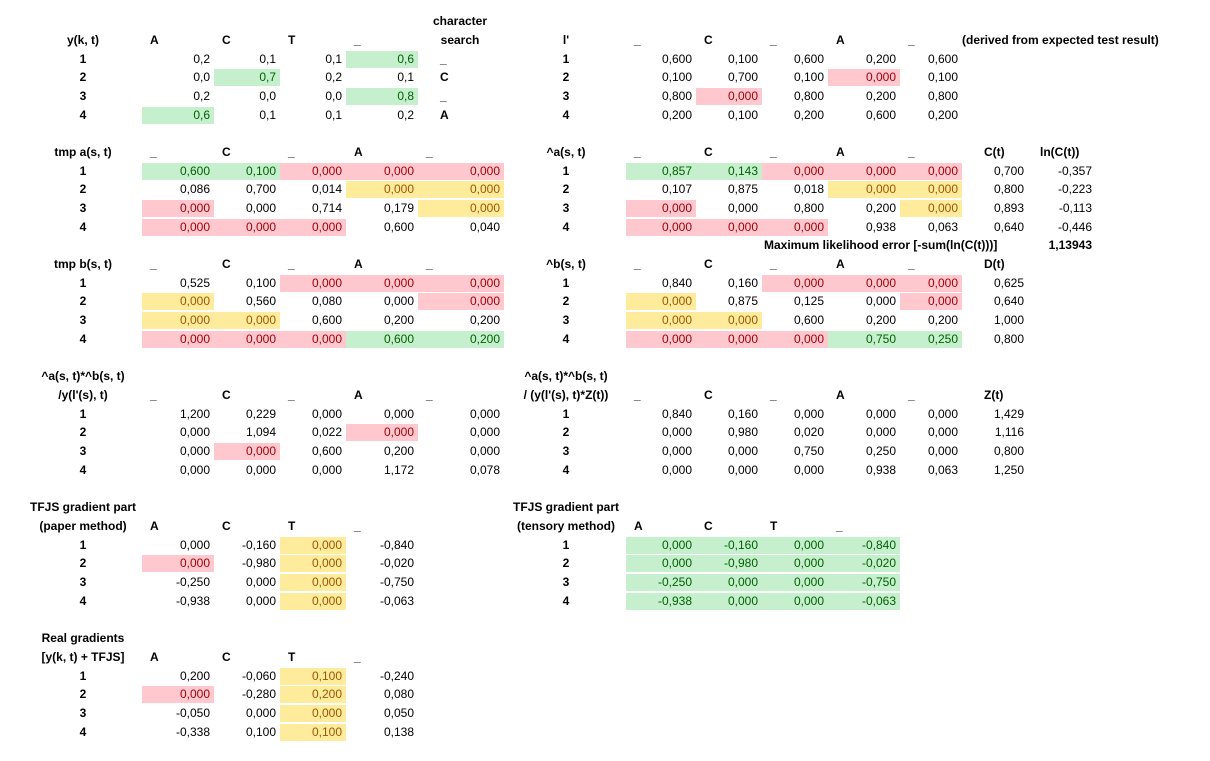  Describe the element at coordinates (566, 282) in the screenshot. I see `hatb-row-index: 1` at that location.